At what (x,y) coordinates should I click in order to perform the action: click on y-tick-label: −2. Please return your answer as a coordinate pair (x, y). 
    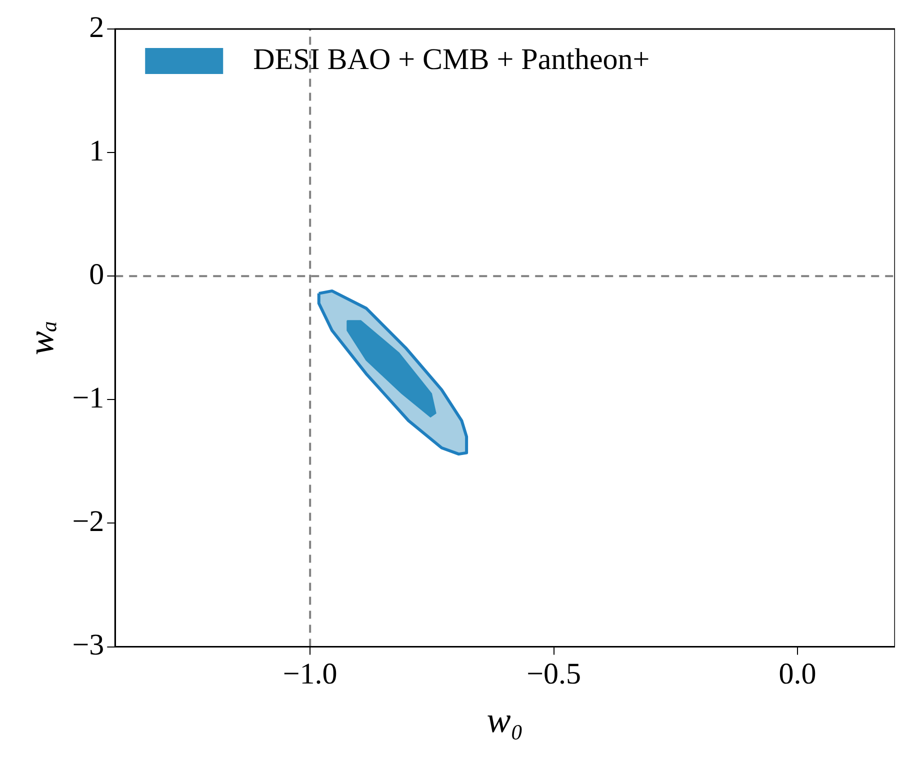
    Looking at the image, I should click on (88, 521).